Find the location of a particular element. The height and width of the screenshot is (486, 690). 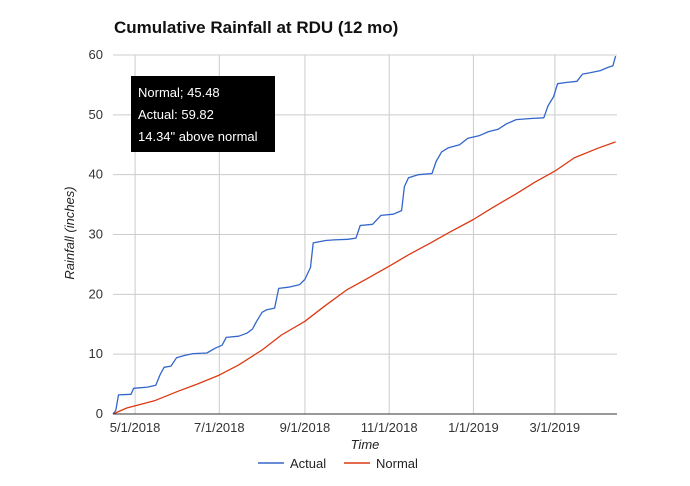

annotation-line-difference: 14.34" above normal is located at coordinates (198, 136).